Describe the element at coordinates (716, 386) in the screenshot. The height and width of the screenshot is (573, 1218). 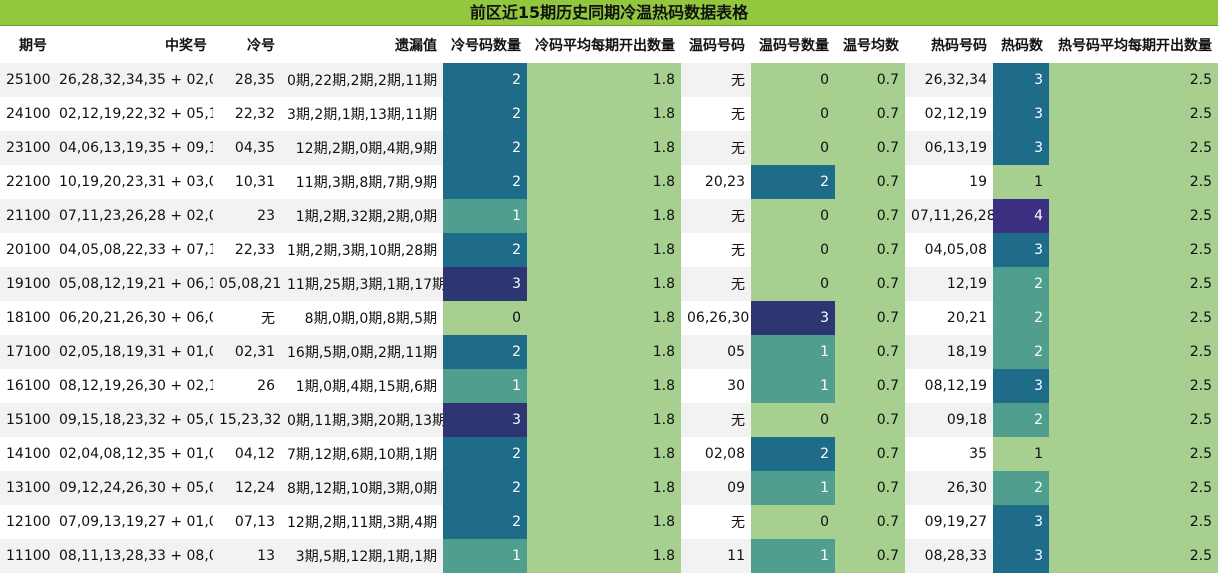
I see `cell-warm-numbers: 30` at that location.